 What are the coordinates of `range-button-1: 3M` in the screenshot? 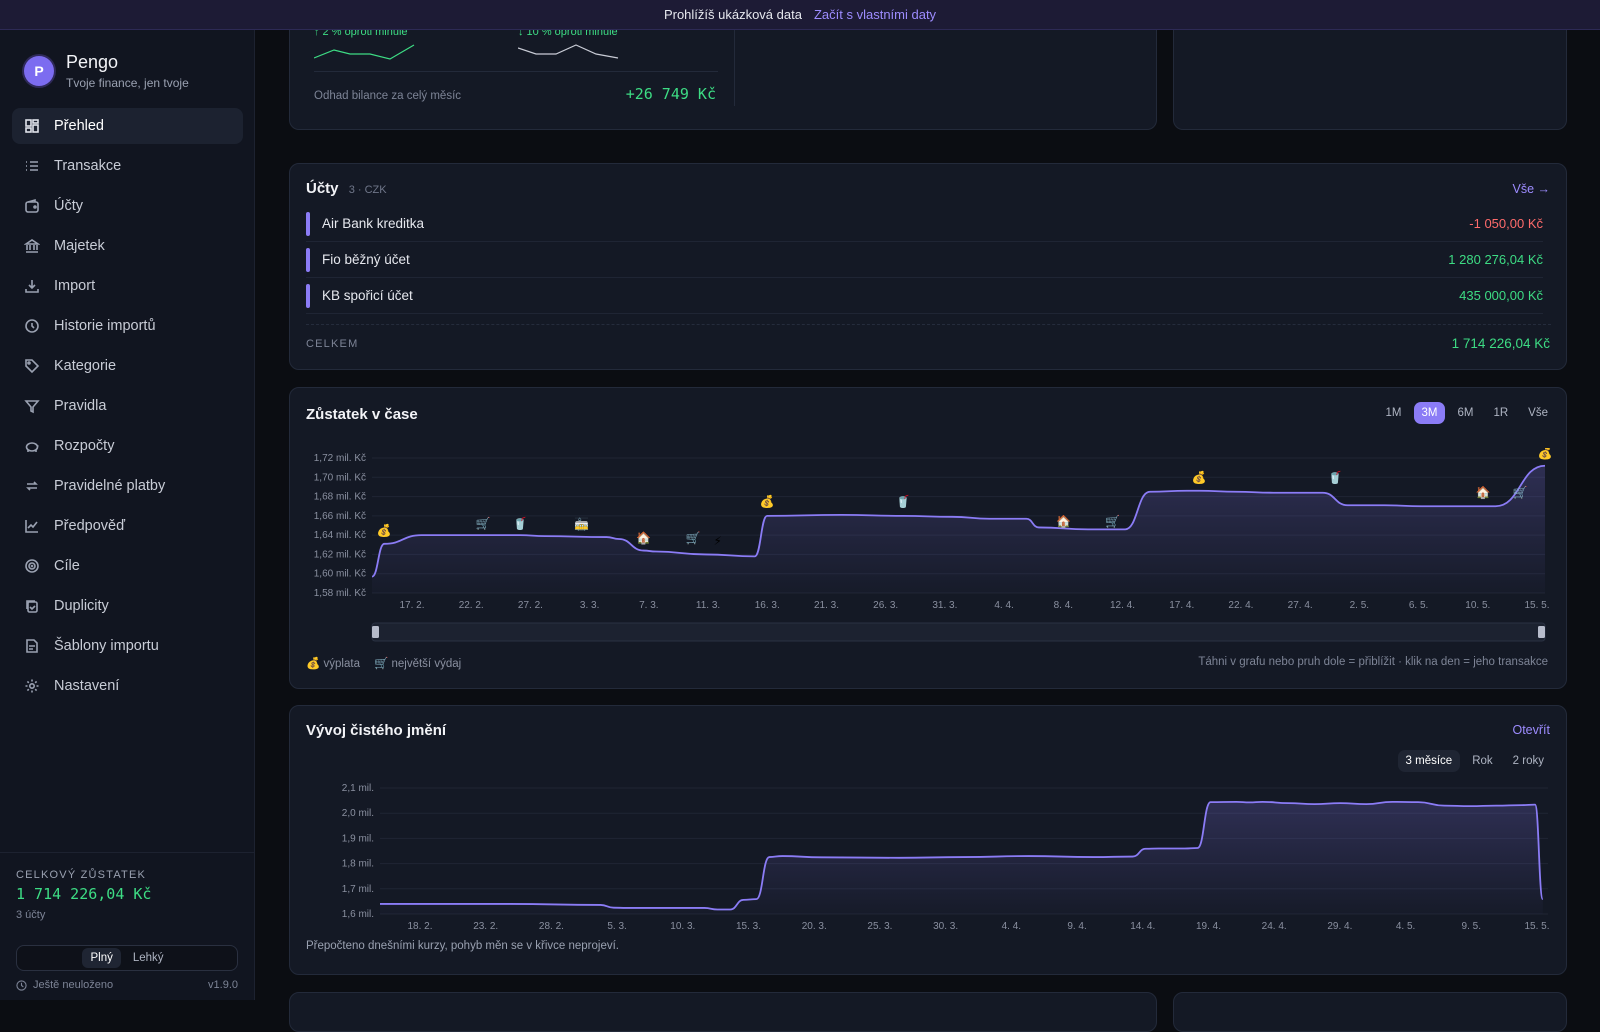 It's located at (1429, 413).